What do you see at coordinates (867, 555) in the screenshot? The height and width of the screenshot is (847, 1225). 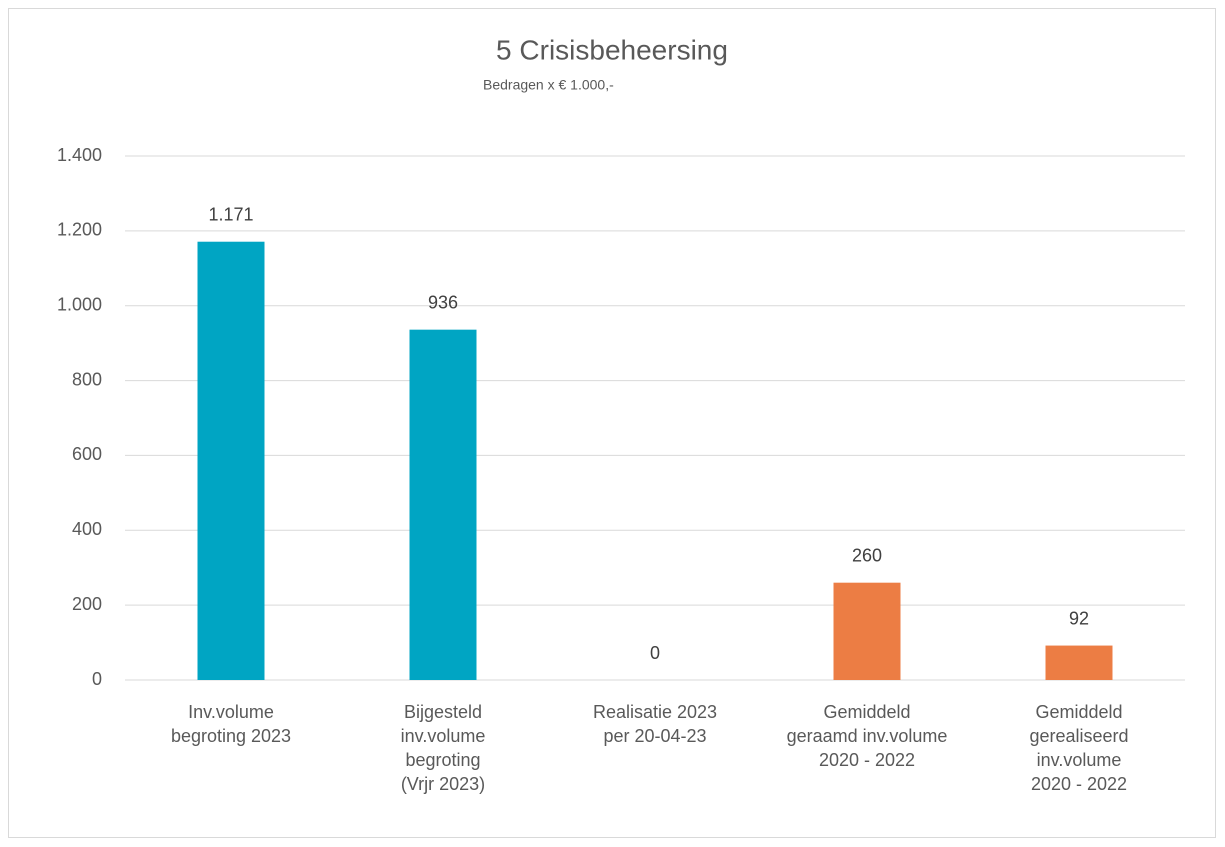 I see `data-label: 260` at bounding box center [867, 555].